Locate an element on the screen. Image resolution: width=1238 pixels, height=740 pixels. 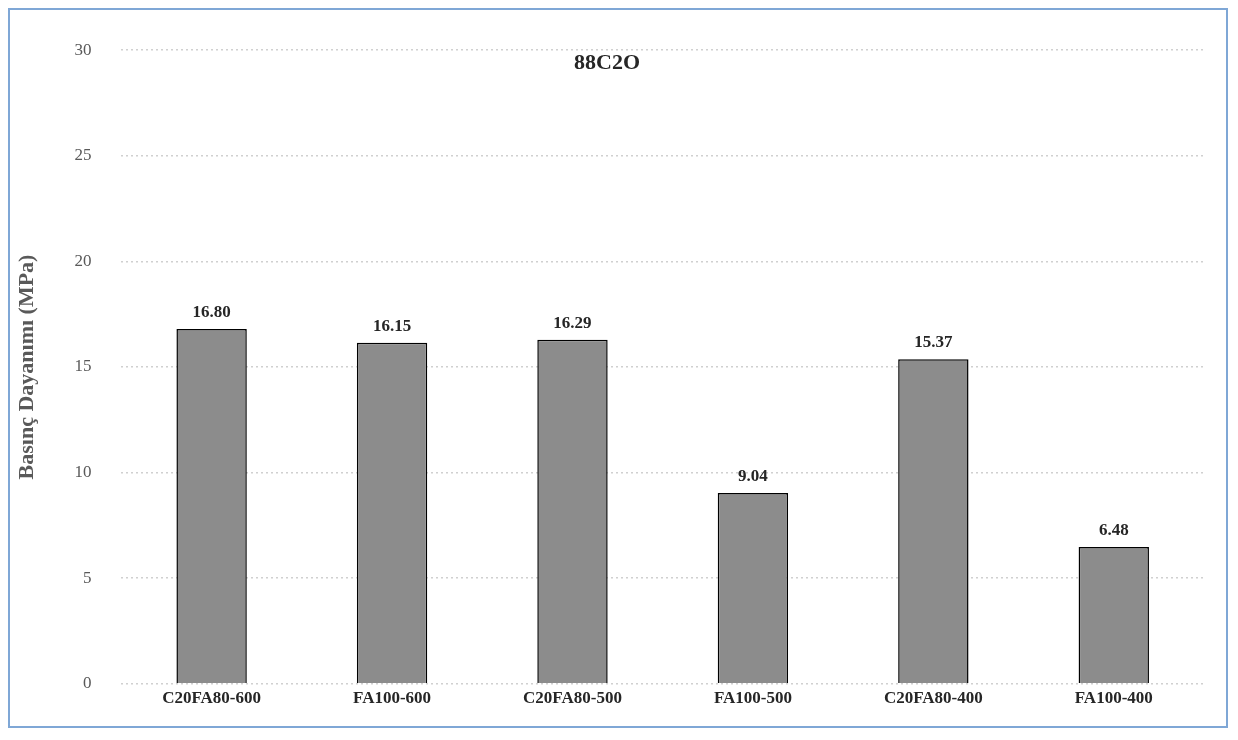
data-label: 16.80 is located at coordinates (211, 311).